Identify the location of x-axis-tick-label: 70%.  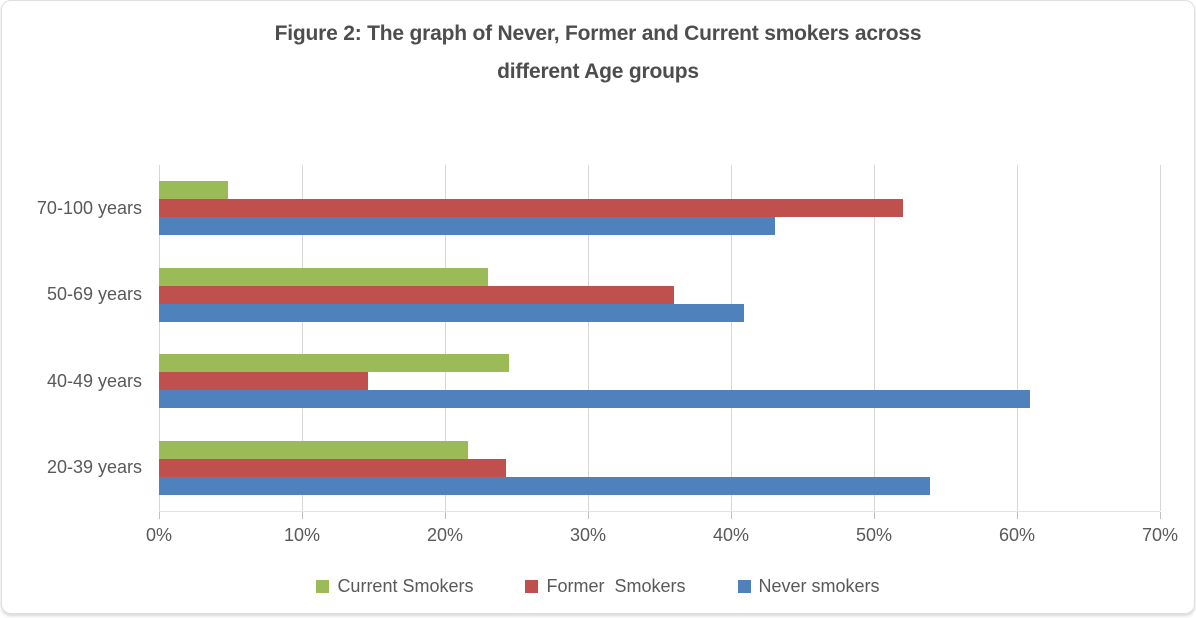
(1160, 535).